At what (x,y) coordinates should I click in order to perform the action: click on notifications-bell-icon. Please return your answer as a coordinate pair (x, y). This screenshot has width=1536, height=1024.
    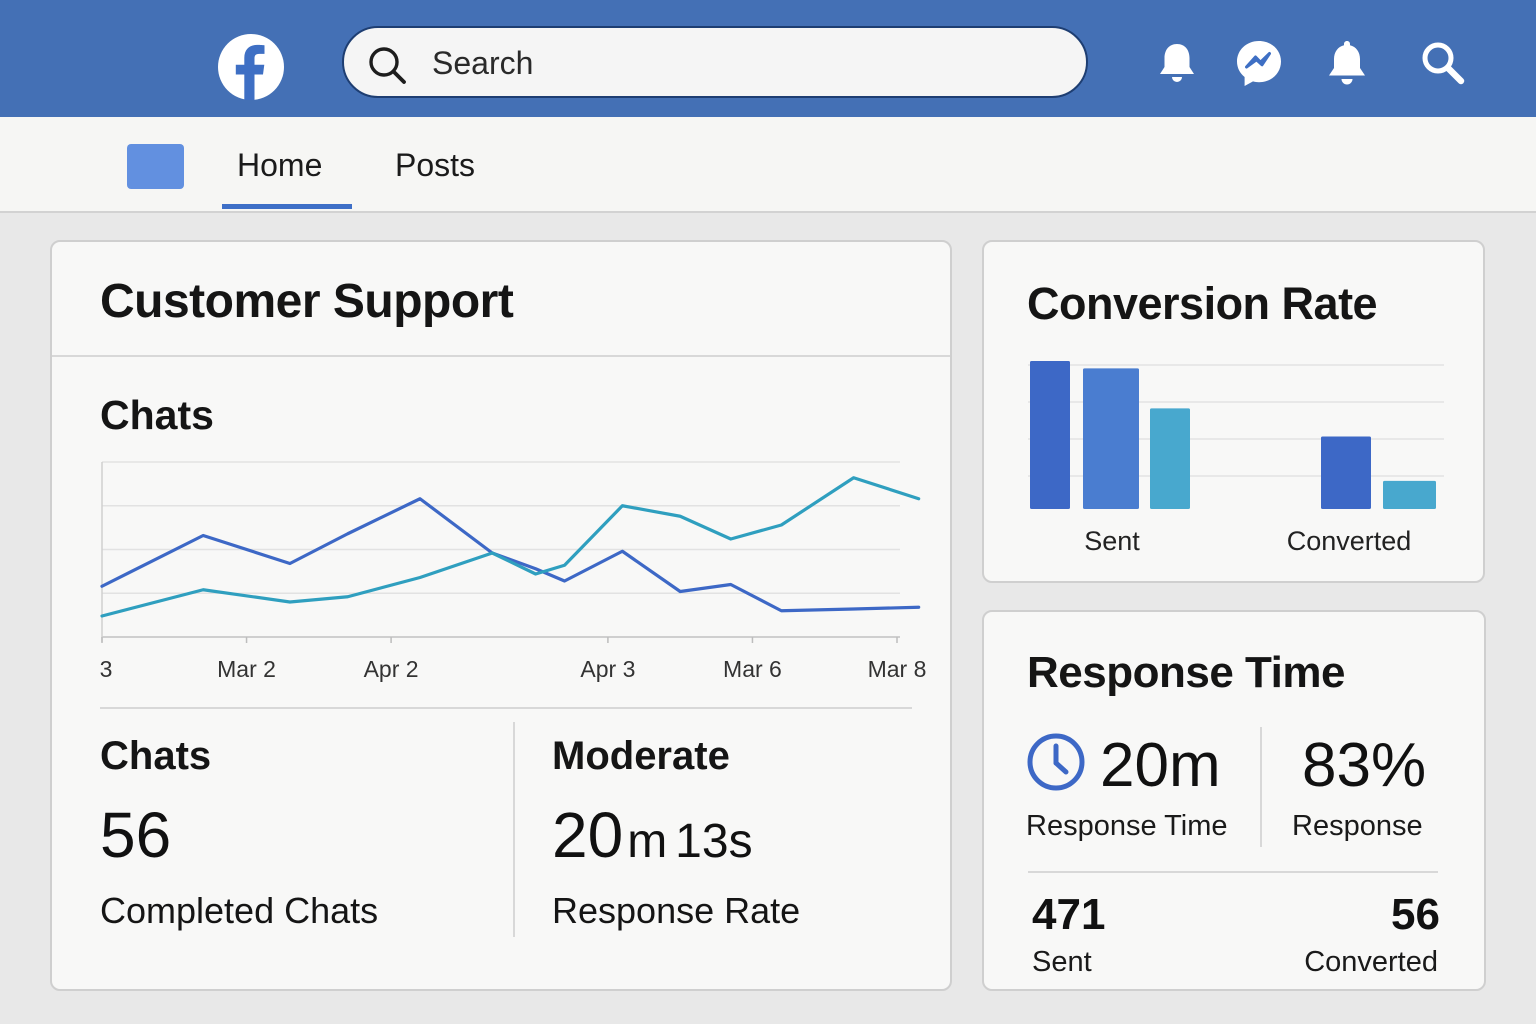
    Looking at the image, I should click on (1177, 63).